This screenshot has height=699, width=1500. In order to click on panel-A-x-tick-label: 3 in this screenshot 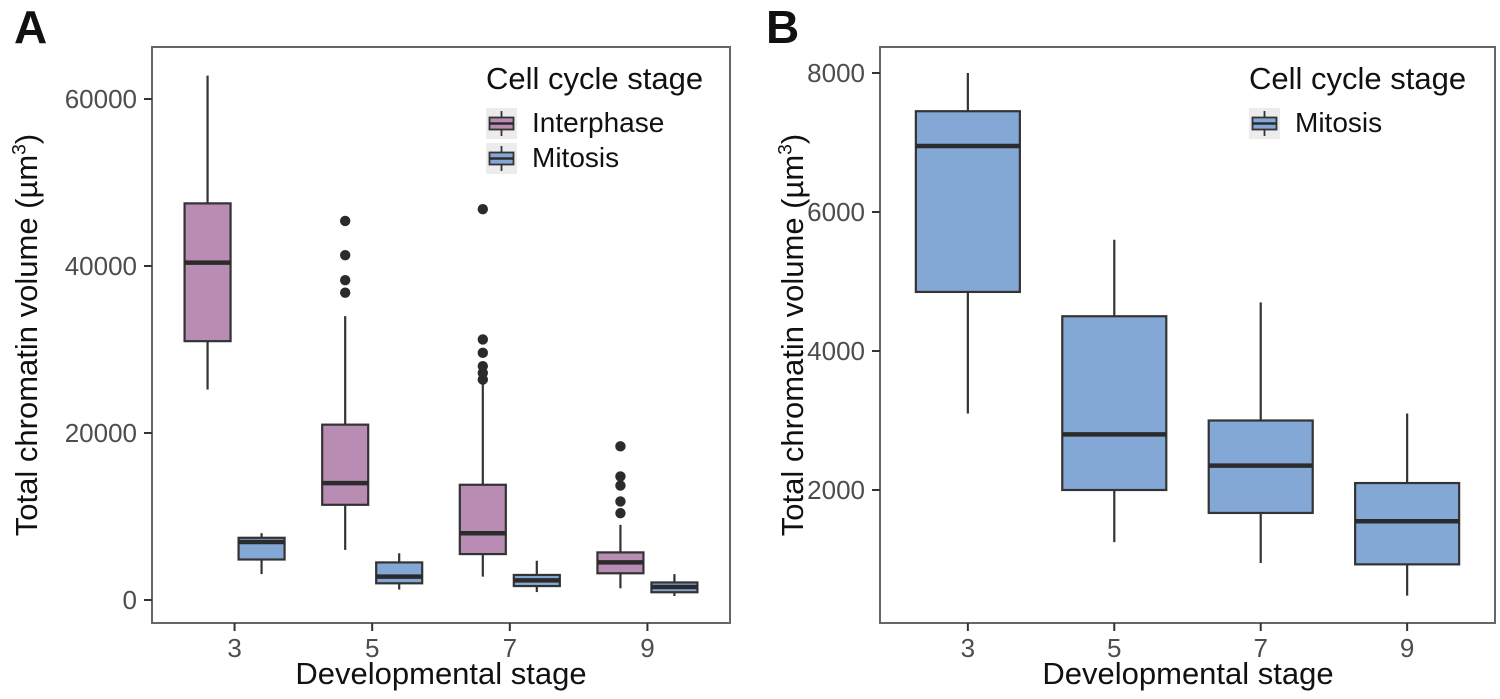, I will do `click(234, 648)`.